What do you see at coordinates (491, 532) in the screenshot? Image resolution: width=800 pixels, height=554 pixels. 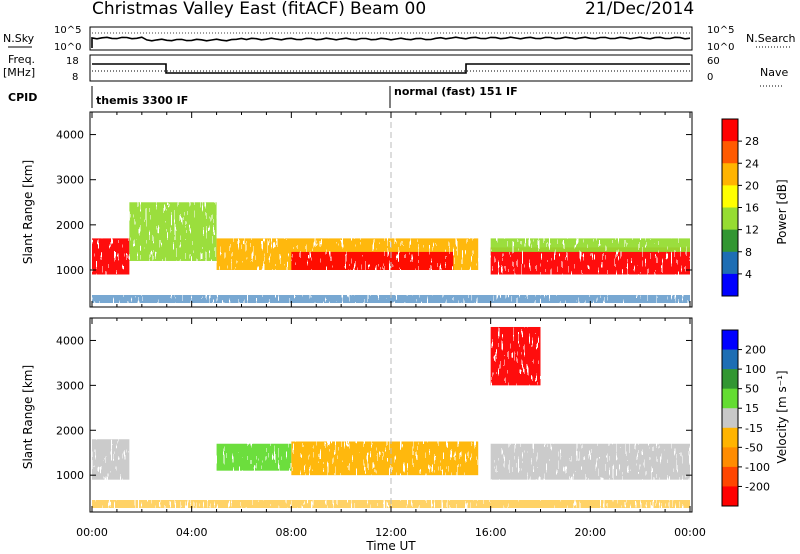 I see `x-tick-label: 16:00` at bounding box center [491, 532].